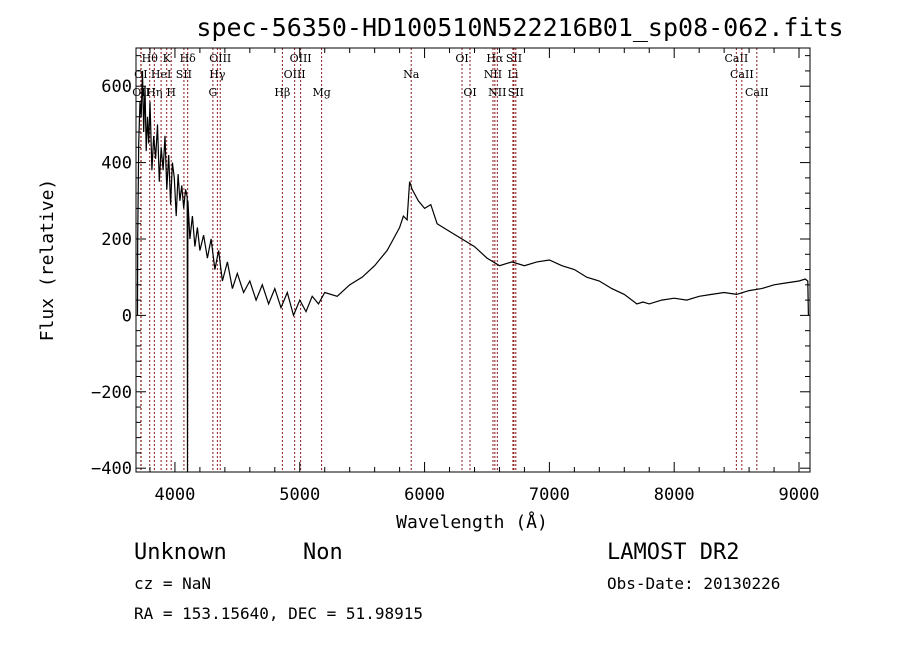 The image size is (900, 649). I want to click on x-tick-label: 4000, so click(174, 495).